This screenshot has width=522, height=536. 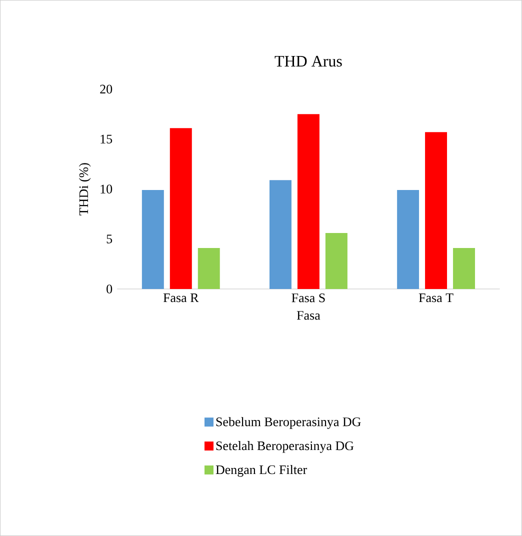 What do you see at coordinates (106, 189) in the screenshot?
I see `y-tick-label: 10` at bounding box center [106, 189].